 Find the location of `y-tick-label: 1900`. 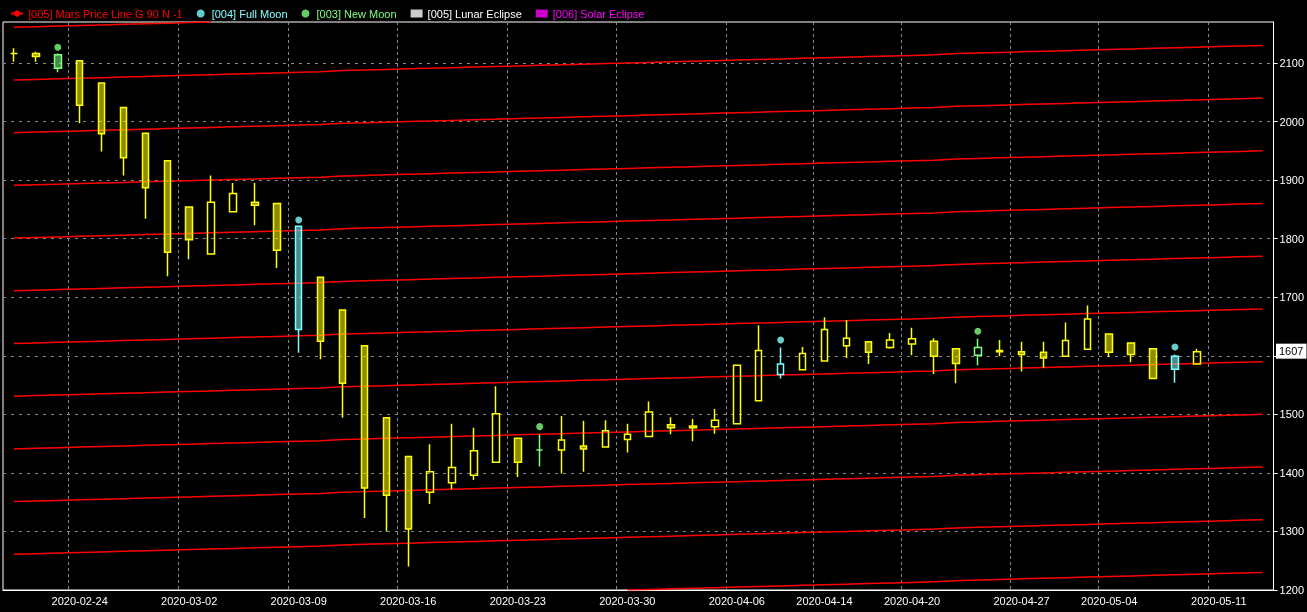

y-tick-label: 1900 is located at coordinates (1292, 180).